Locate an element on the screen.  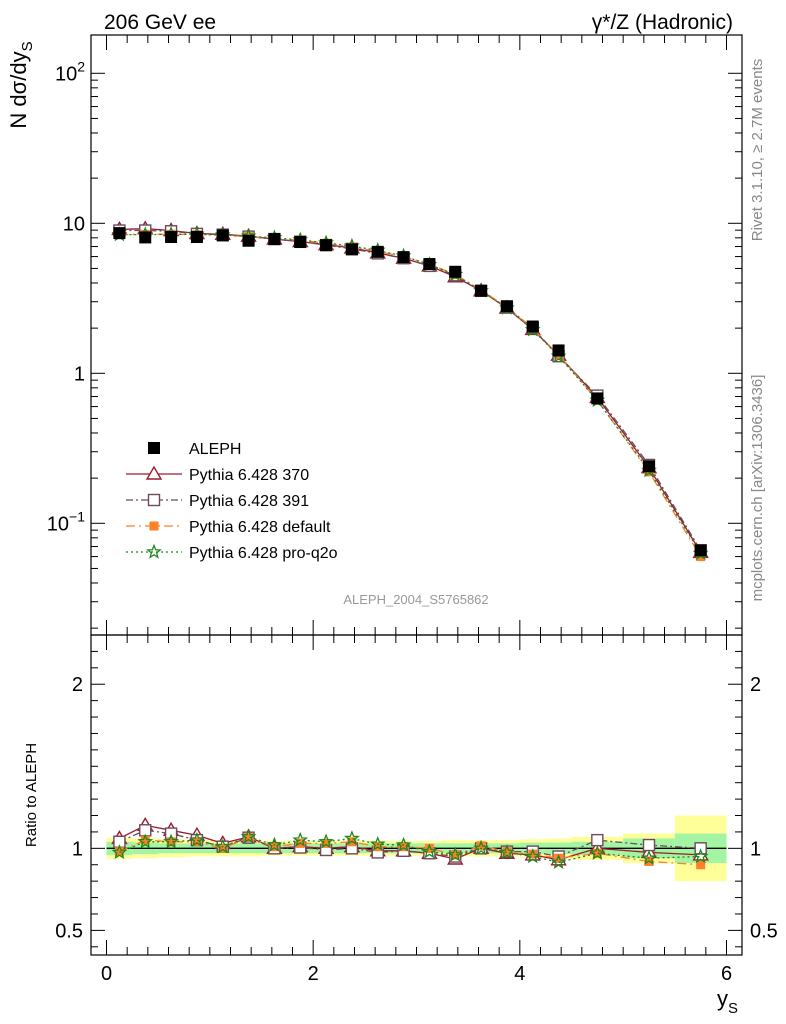
legend-label: ALEPH is located at coordinates (215, 449).